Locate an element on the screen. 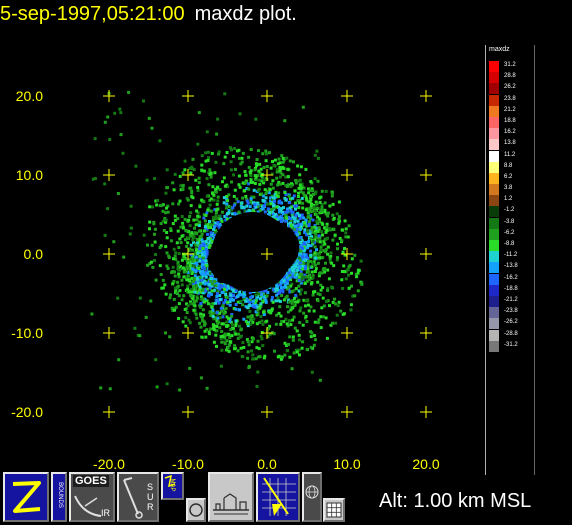 This screenshot has width=572, height=525. toolbar: BOUNDS GOES IR SUR MAP is located at coordinates (175, 497).